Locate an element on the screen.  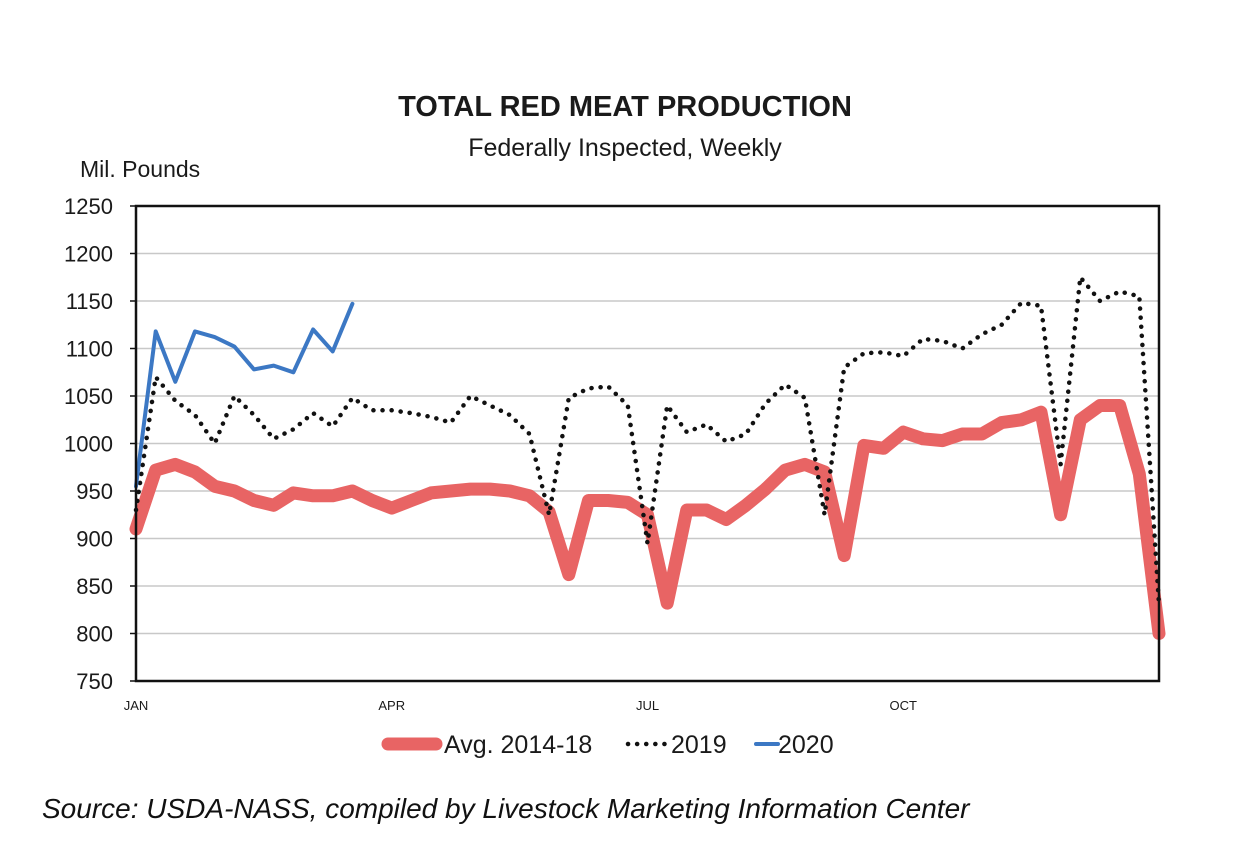
legend-label: Avg. 2014-18 is located at coordinates (518, 745).